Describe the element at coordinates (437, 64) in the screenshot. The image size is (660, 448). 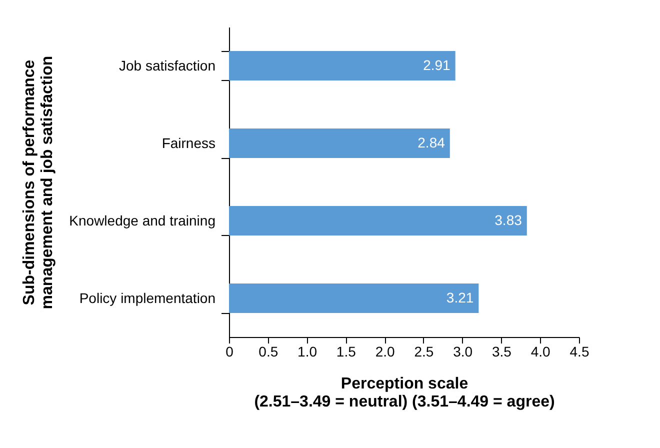
I see `data-label: 2.91` at that location.